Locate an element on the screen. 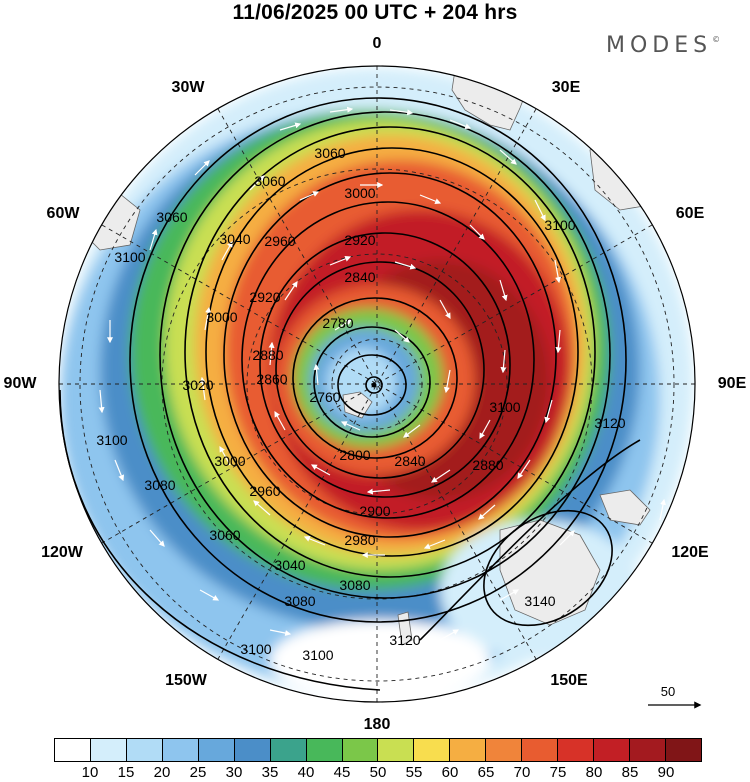  colorbar-label: 50 is located at coordinates (378, 772).